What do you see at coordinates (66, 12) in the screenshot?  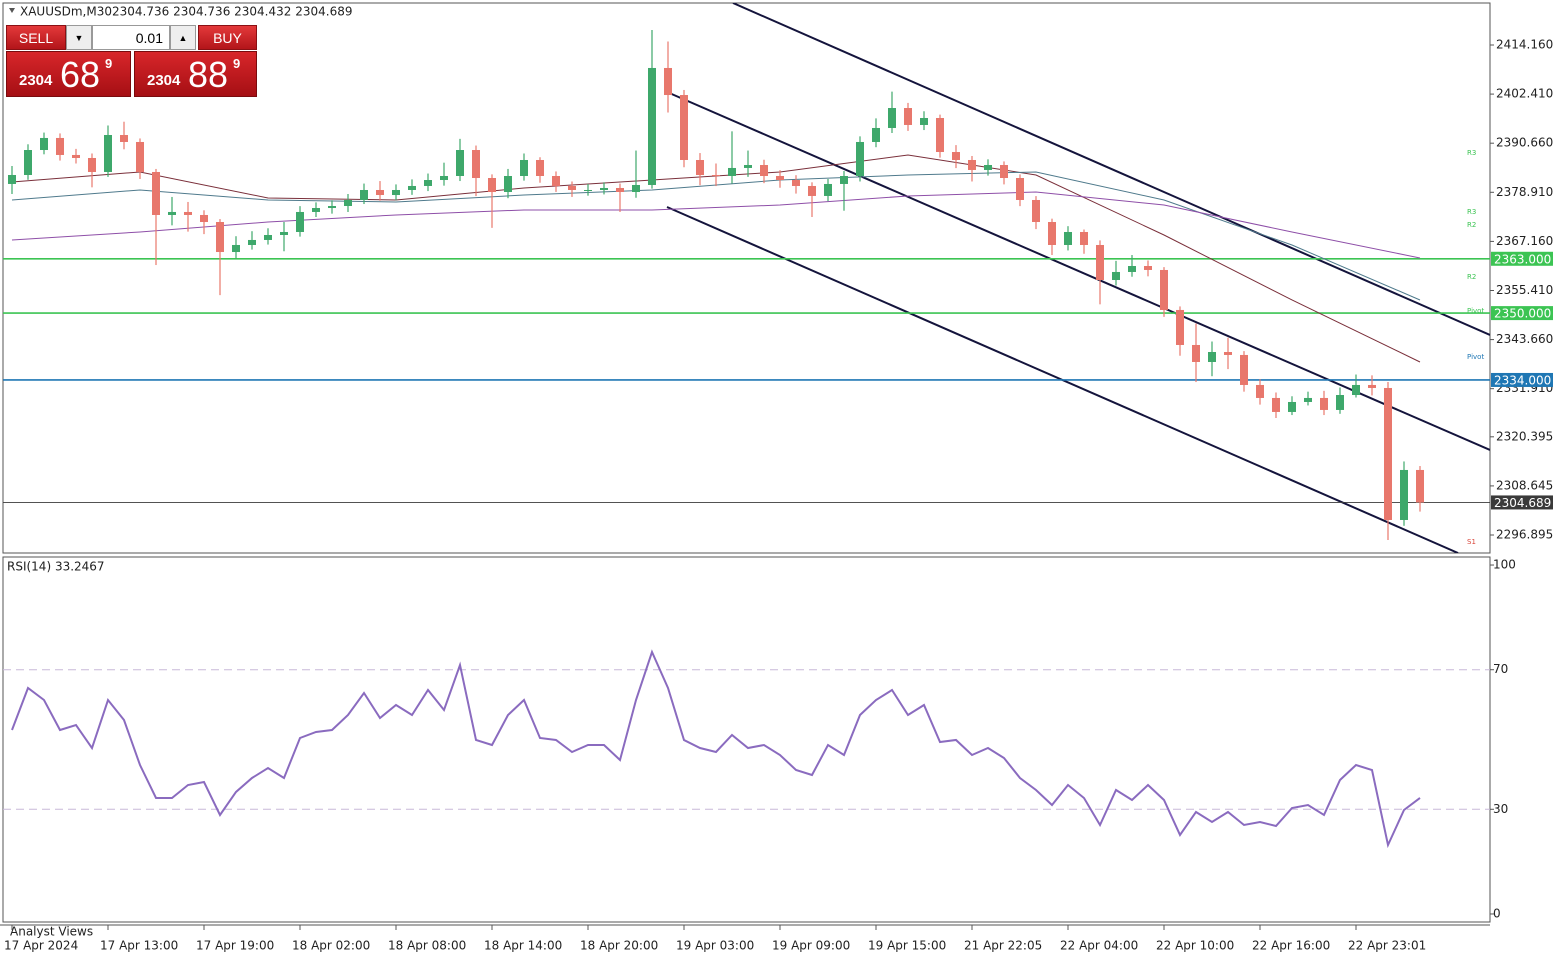 I see `symbol: XAUUSDm,M30` at bounding box center [66, 12].